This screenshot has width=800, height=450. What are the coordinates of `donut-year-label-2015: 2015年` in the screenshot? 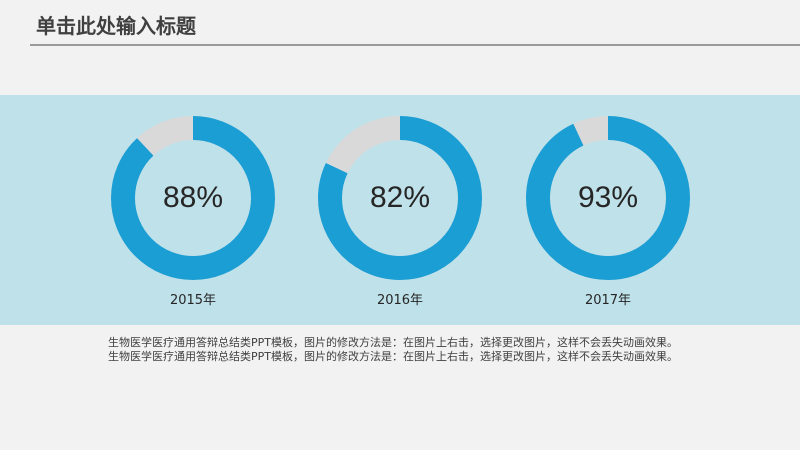 It's located at (193, 300).